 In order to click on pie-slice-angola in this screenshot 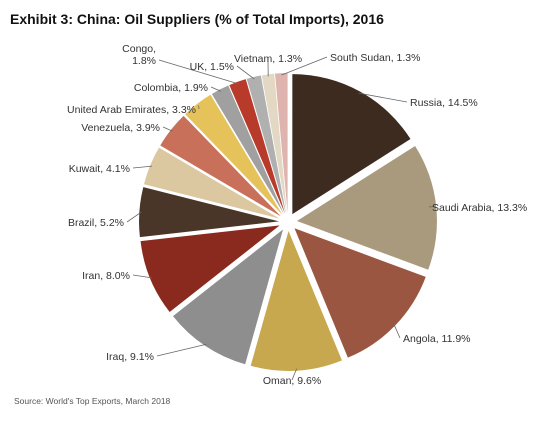, I will do `click(360, 293)`.